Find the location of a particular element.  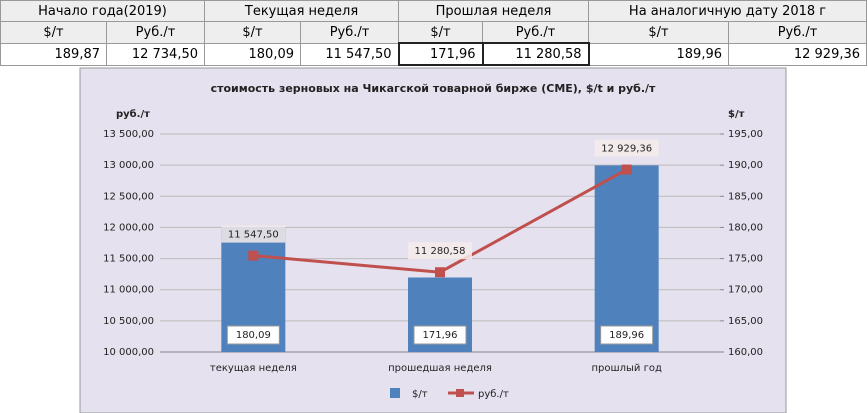

y-tick-label: 12 500,00 is located at coordinates (128, 196).